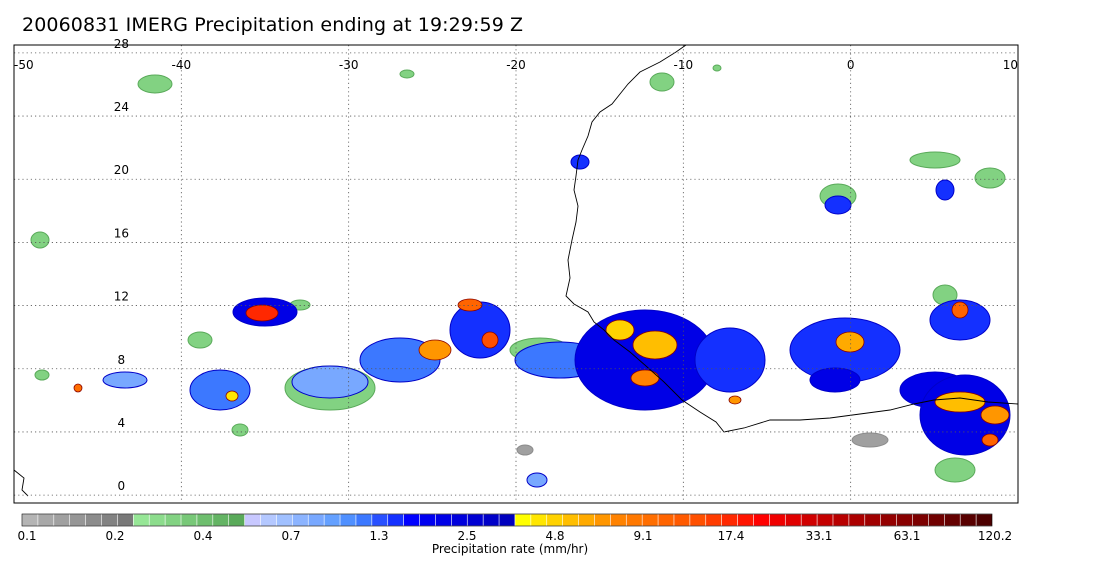 The width and height of the screenshot is (1101, 571). What do you see at coordinates (121, 107) in the screenshot?
I see `lat-tick-label: 24` at bounding box center [121, 107].